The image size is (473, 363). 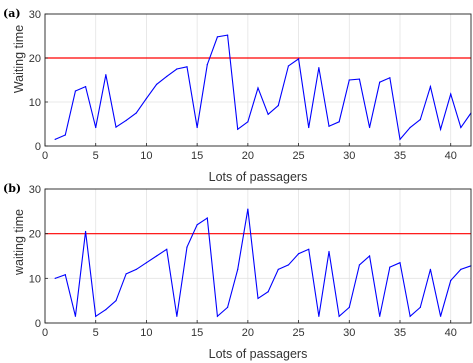 What do you see at coordinates (19, 59) in the screenshot?
I see `panel-a-ylabel: Waiting time` at bounding box center [19, 59].